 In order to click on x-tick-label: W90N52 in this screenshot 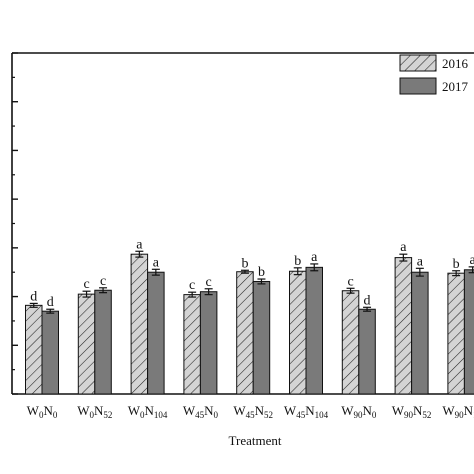, I will do `click(412, 411)`.